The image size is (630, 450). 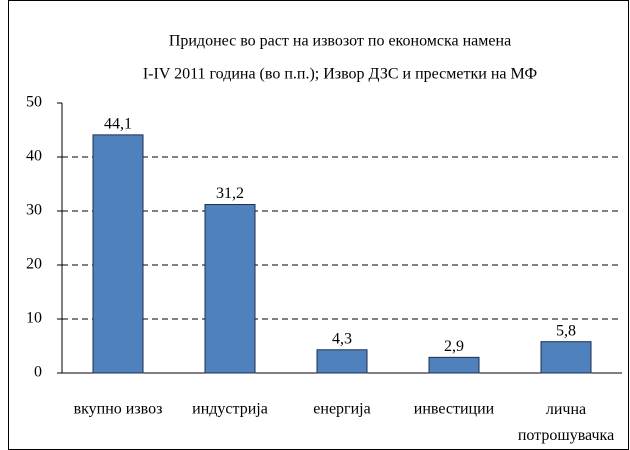 What do you see at coordinates (341, 409) in the screenshot?
I see `x-tick-label: енергија` at bounding box center [341, 409].